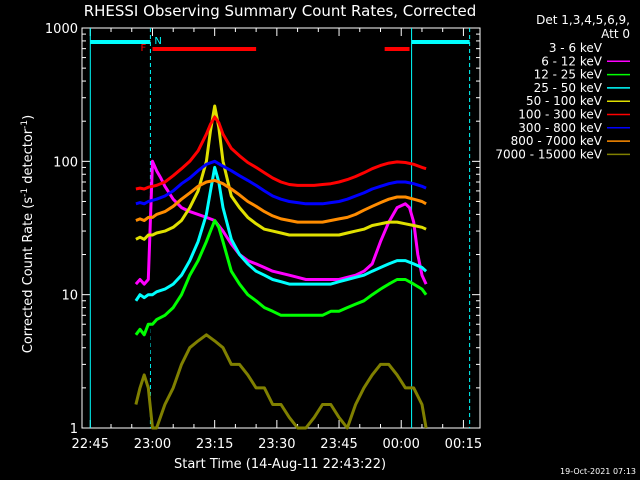  I want to click on legend-label: 7000 - 15000 keV, so click(548, 154).